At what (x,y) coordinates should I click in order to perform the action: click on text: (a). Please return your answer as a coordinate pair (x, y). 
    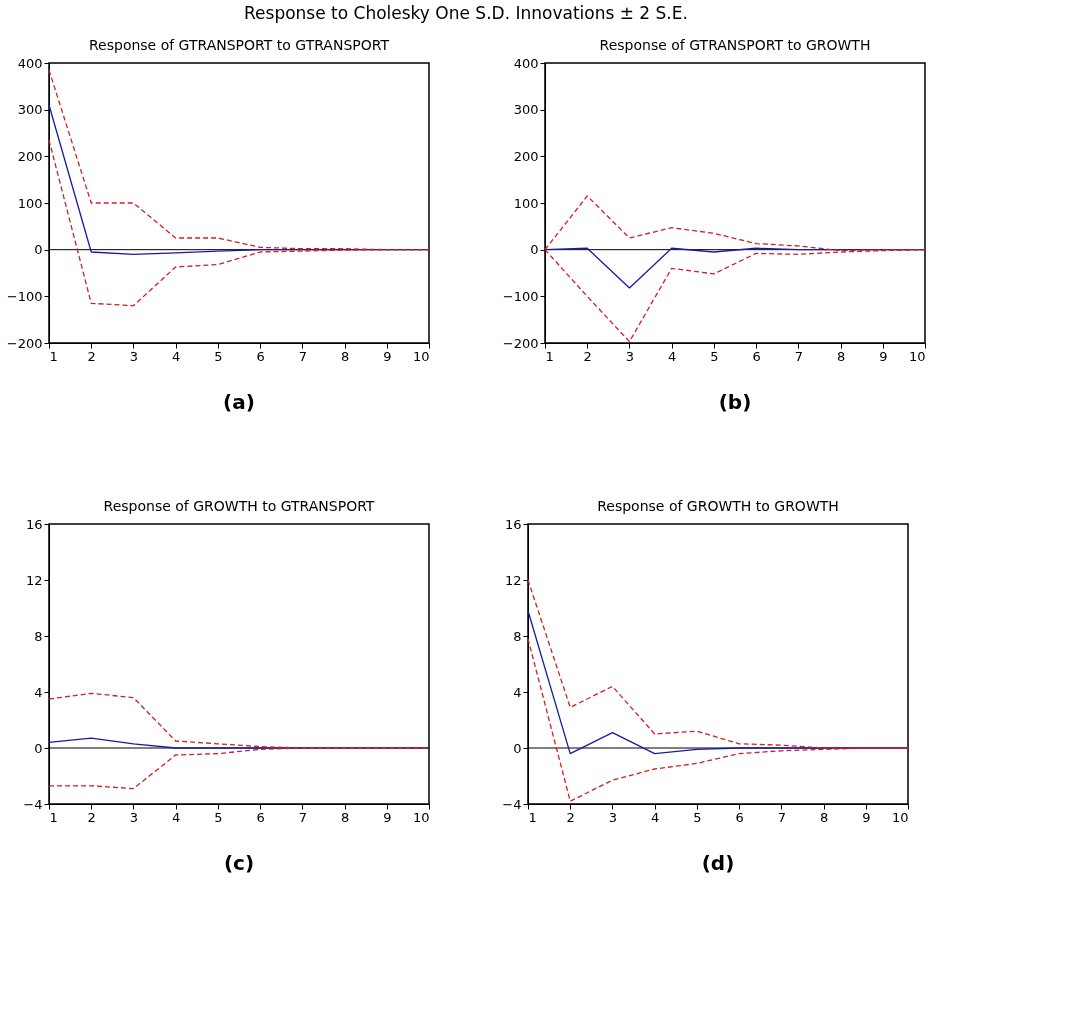
    Looking at the image, I should click on (239, 402).